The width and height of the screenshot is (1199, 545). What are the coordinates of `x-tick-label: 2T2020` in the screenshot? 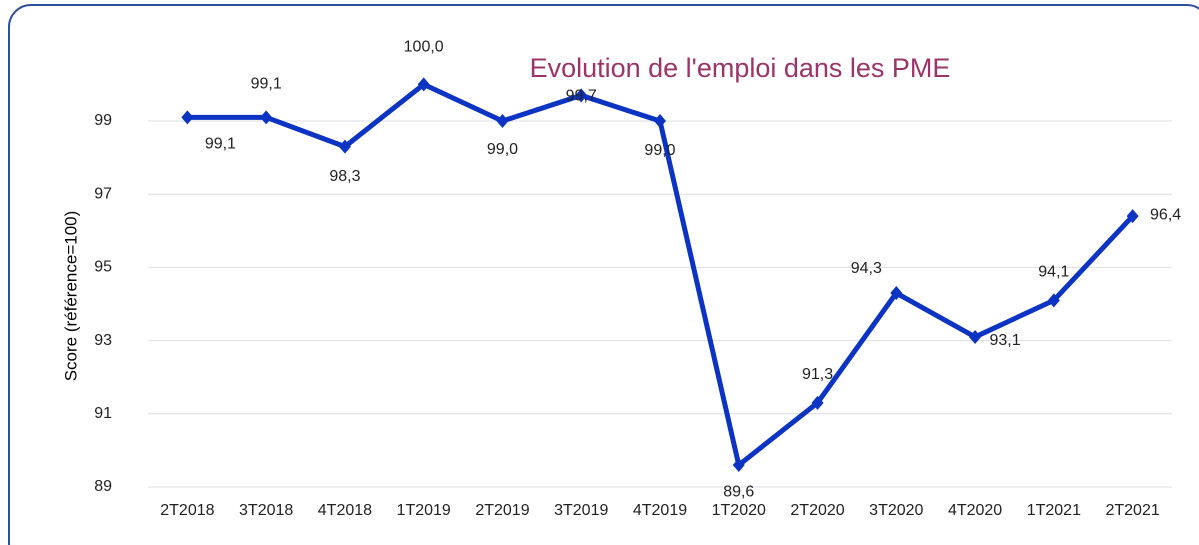 It's located at (817, 510).